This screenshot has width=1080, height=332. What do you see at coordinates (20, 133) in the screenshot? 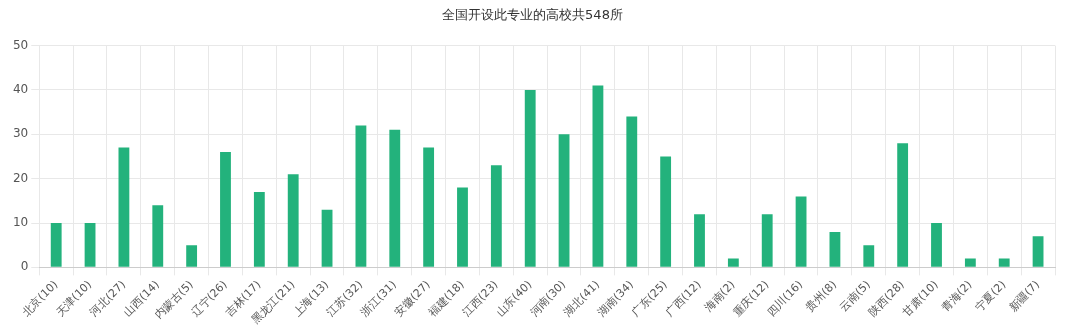
I see `y-tick-label: 30` at bounding box center [20, 133].